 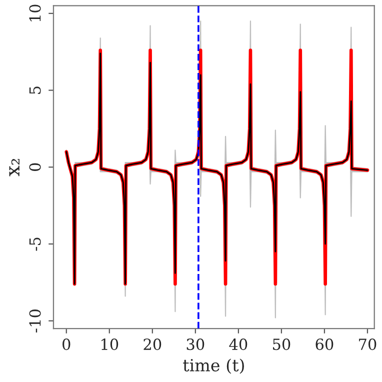 What do you see at coordinates (367, 344) in the screenshot?
I see `x-tick-label: 70` at bounding box center [367, 344].